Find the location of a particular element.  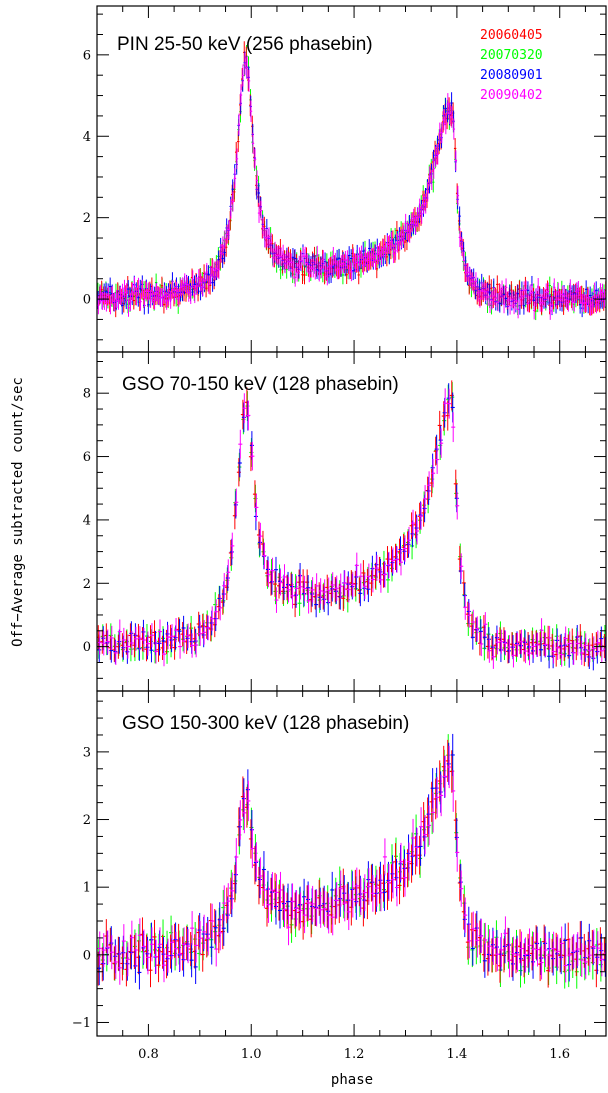

legend-entry-20080901: 20080901 is located at coordinates (511, 75).